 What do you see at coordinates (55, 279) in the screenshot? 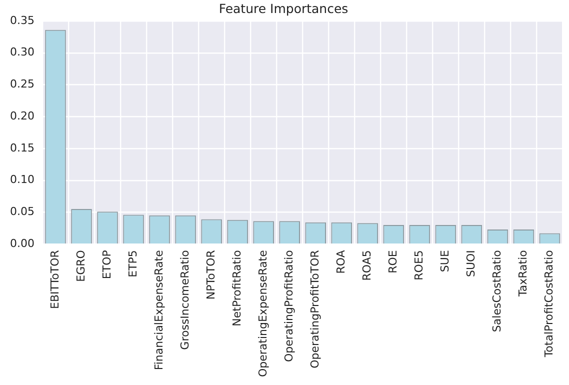
I see `x-tick-label: EBITToTOR` at bounding box center [55, 279].